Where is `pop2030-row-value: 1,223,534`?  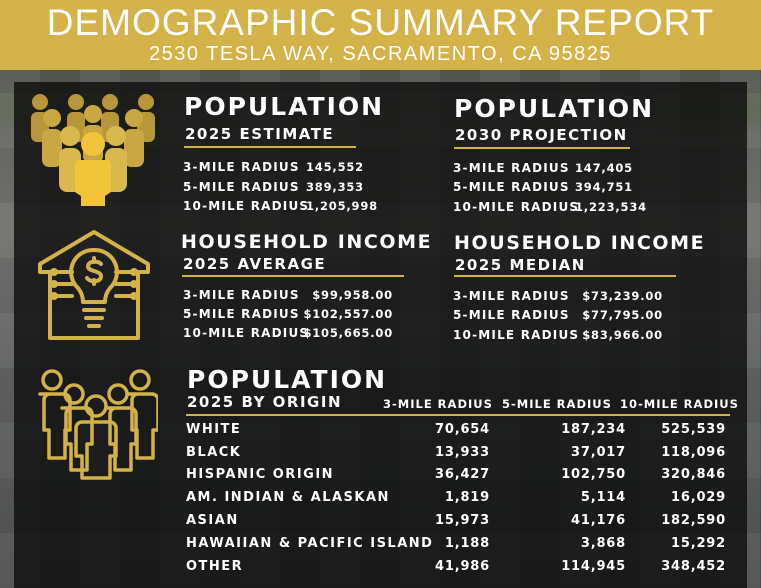
pop2030-row-value: 1,223,534 is located at coordinates (611, 207).